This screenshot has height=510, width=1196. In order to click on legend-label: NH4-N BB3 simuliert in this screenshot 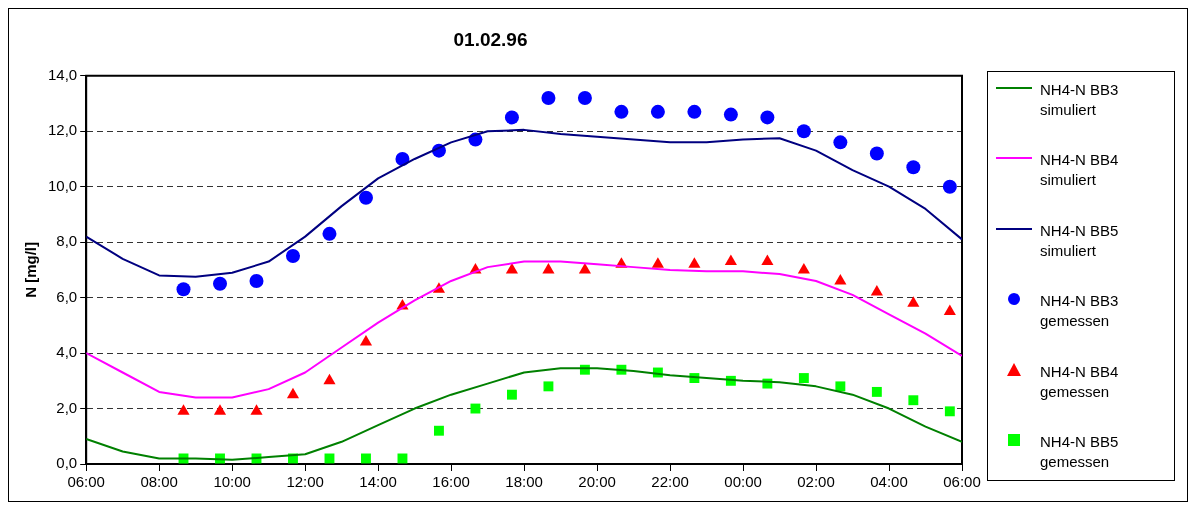, I will do `click(1080, 100)`.